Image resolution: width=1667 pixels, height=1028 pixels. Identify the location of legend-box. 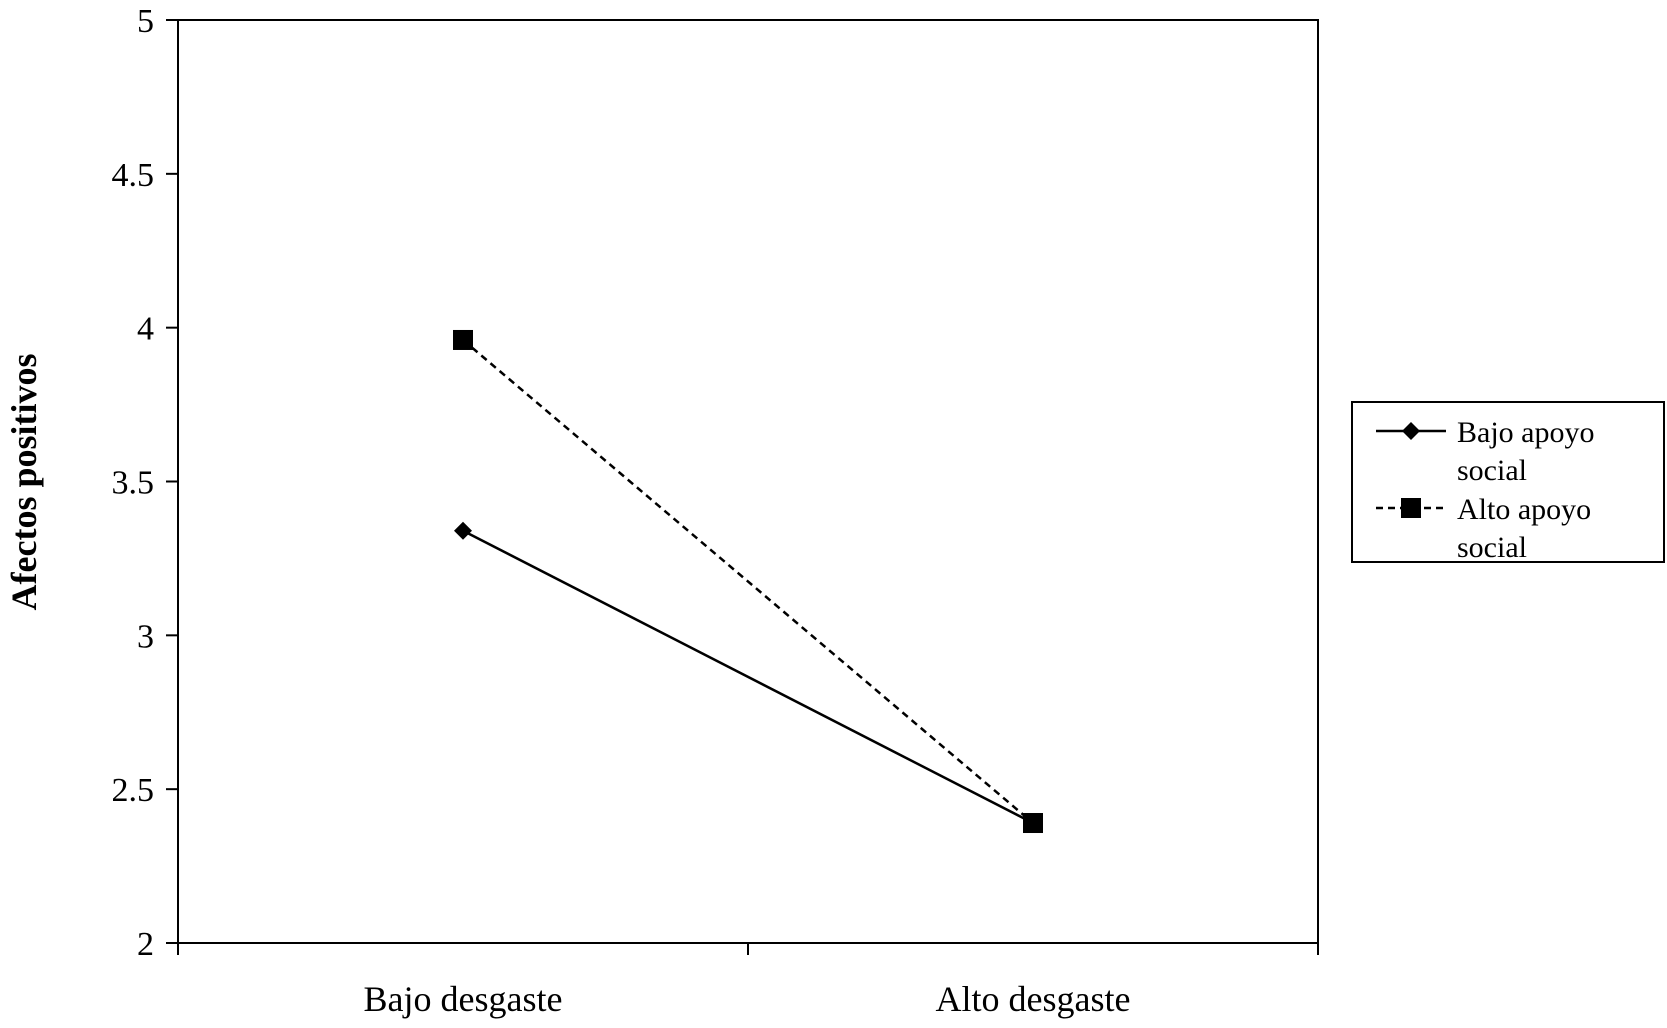
(1508, 482).